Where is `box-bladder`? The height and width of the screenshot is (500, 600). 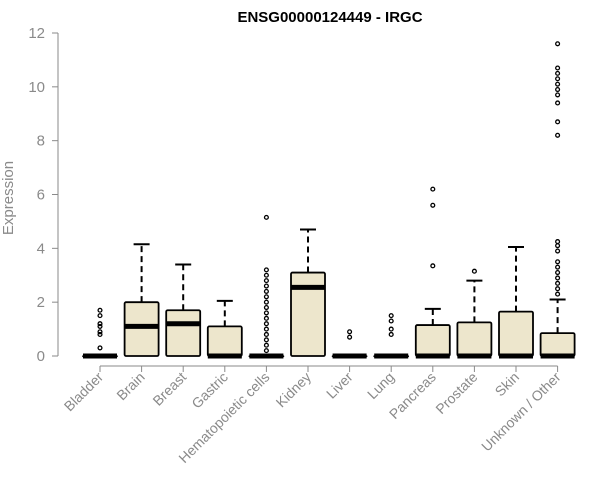
box-bladder is located at coordinates (100, 333).